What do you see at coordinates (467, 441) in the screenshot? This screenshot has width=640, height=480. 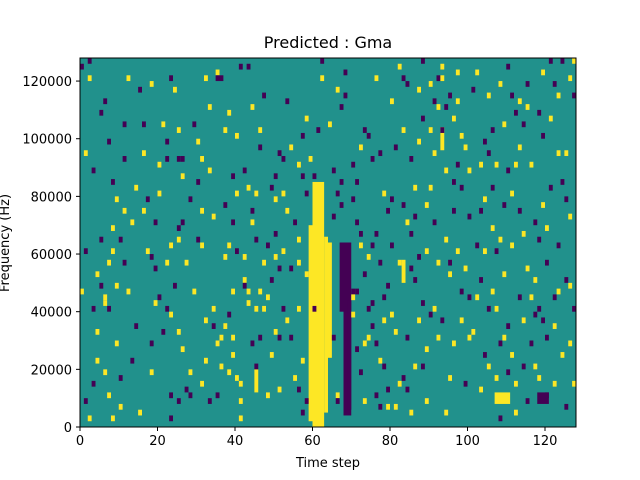 I see `x-tick-label: 100` at bounding box center [467, 441].